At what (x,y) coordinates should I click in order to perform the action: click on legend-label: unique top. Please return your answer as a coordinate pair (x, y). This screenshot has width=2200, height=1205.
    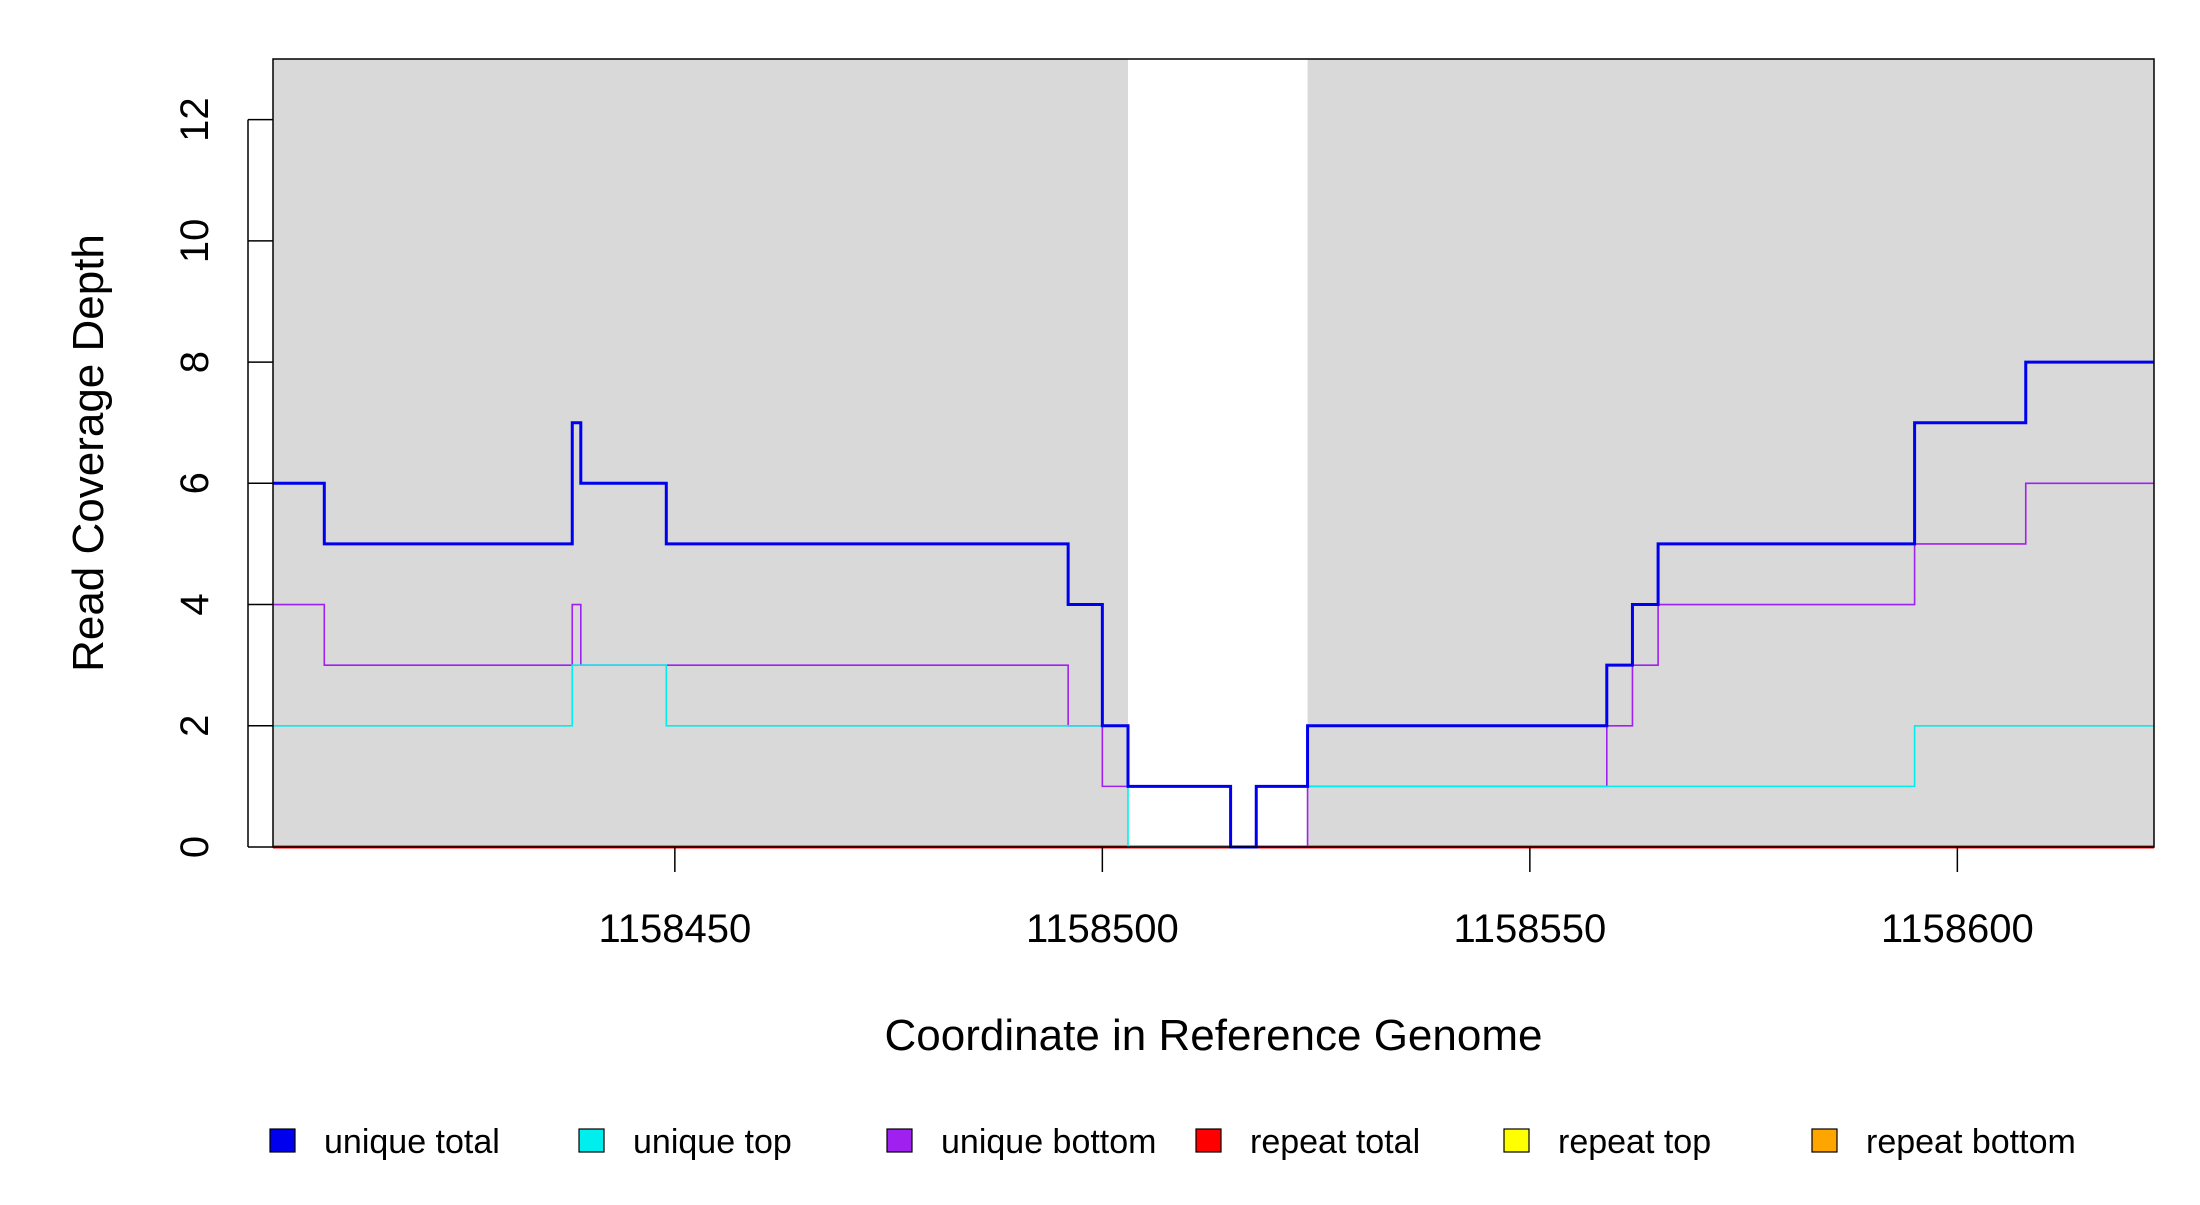
    Looking at the image, I should click on (712, 1142).